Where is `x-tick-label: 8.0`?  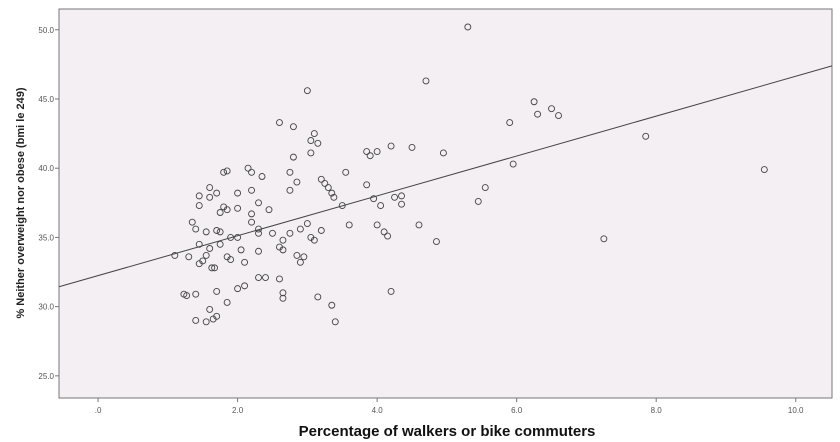 x-tick-label: 8.0 is located at coordinates (657, 410).